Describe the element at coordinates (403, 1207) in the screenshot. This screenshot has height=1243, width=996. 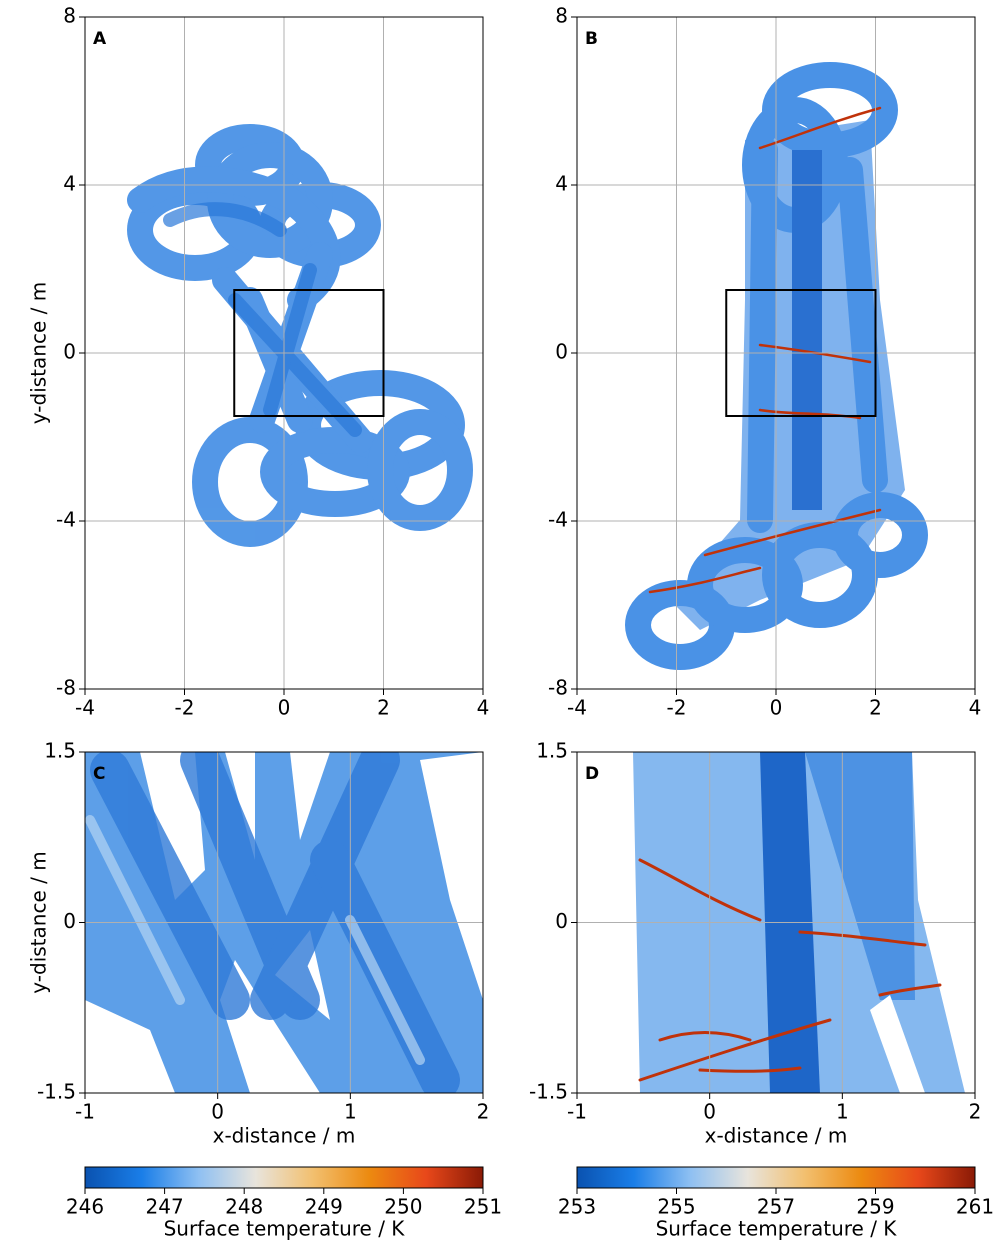
I see `colorbar-tick-label: 250` at that location.